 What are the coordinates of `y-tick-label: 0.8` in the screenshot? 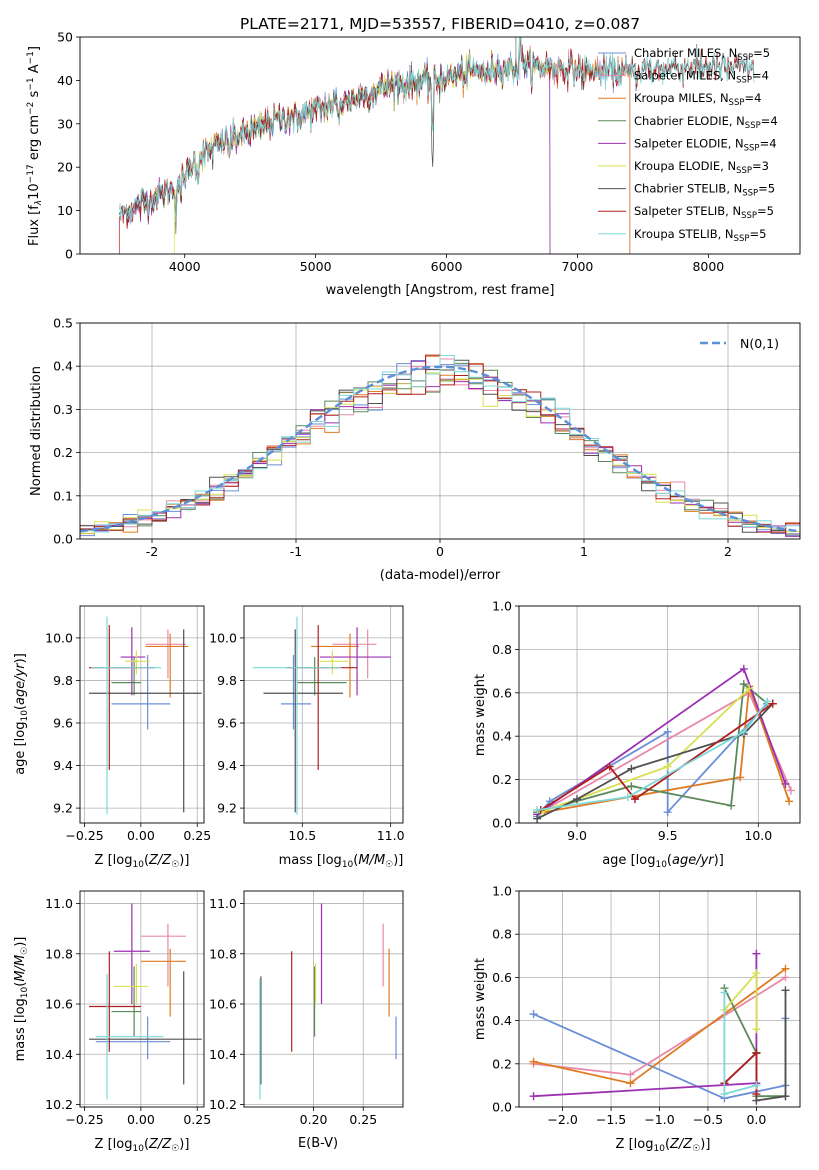 It's located at (502, 649).